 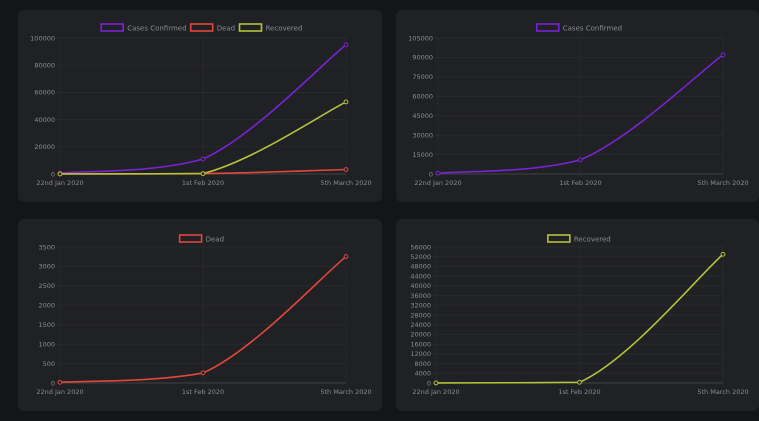 What do you see at coordinates (420, 276) in the screenshot?
I see `y-tick-label: 44000` at bounding box center [420, 276].